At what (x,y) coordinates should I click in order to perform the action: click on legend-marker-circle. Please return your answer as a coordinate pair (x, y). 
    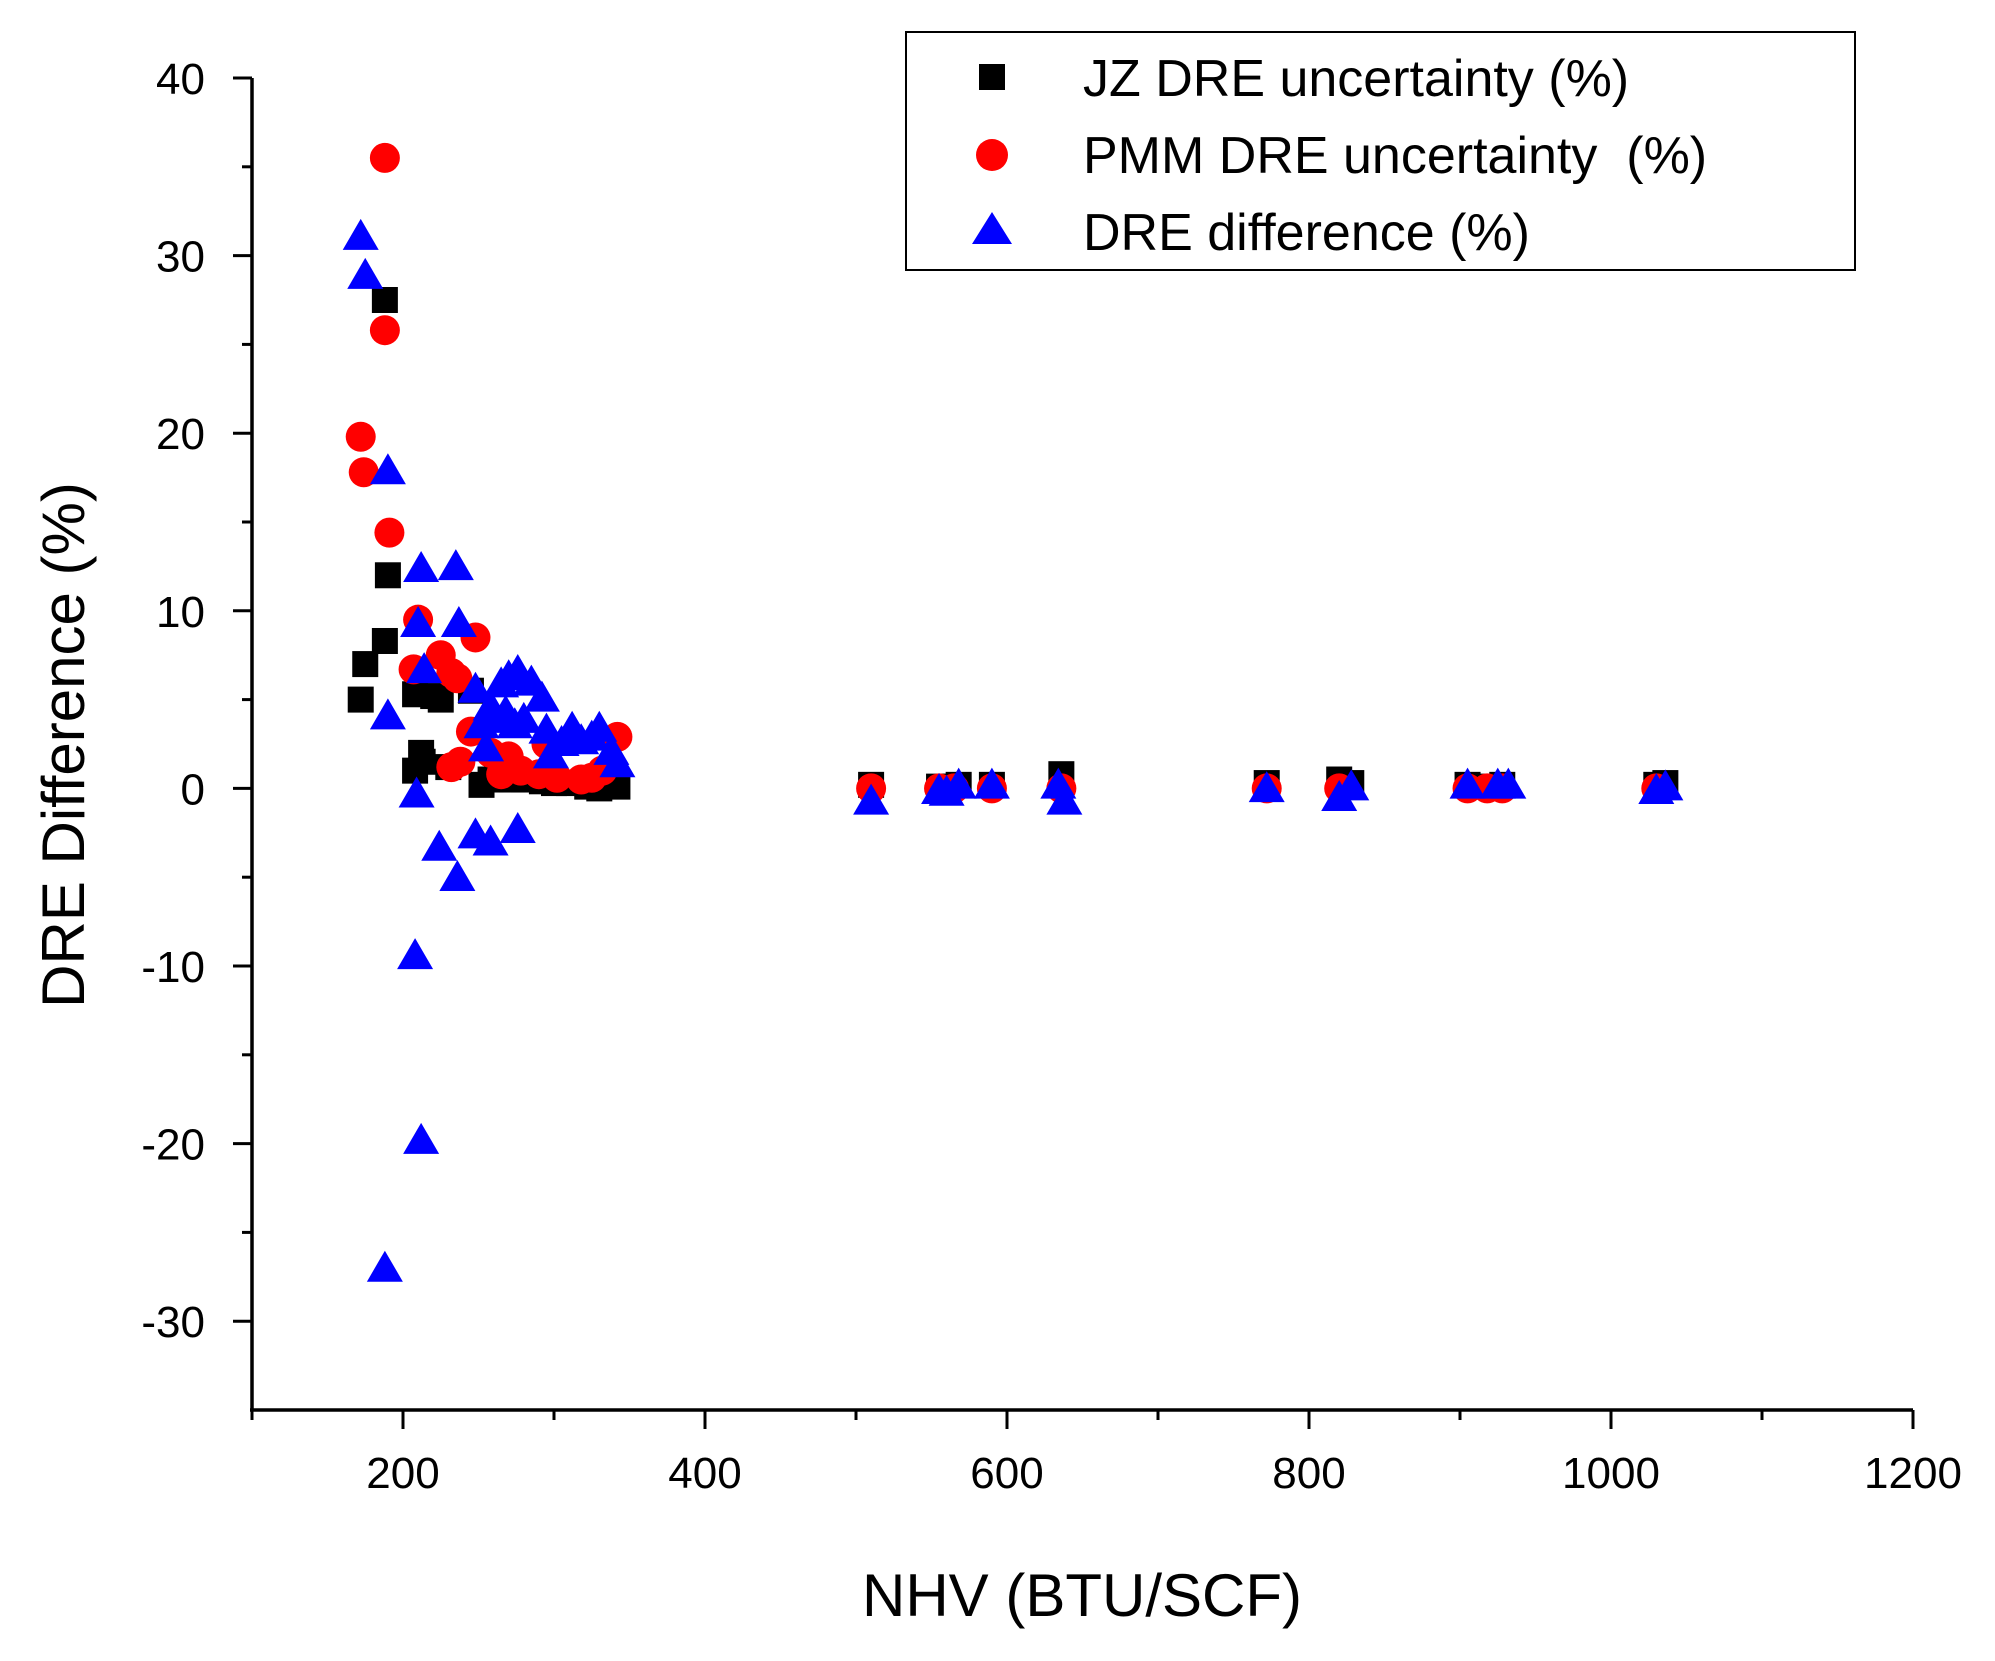
    Looking at the image, I should click on (992, 155).